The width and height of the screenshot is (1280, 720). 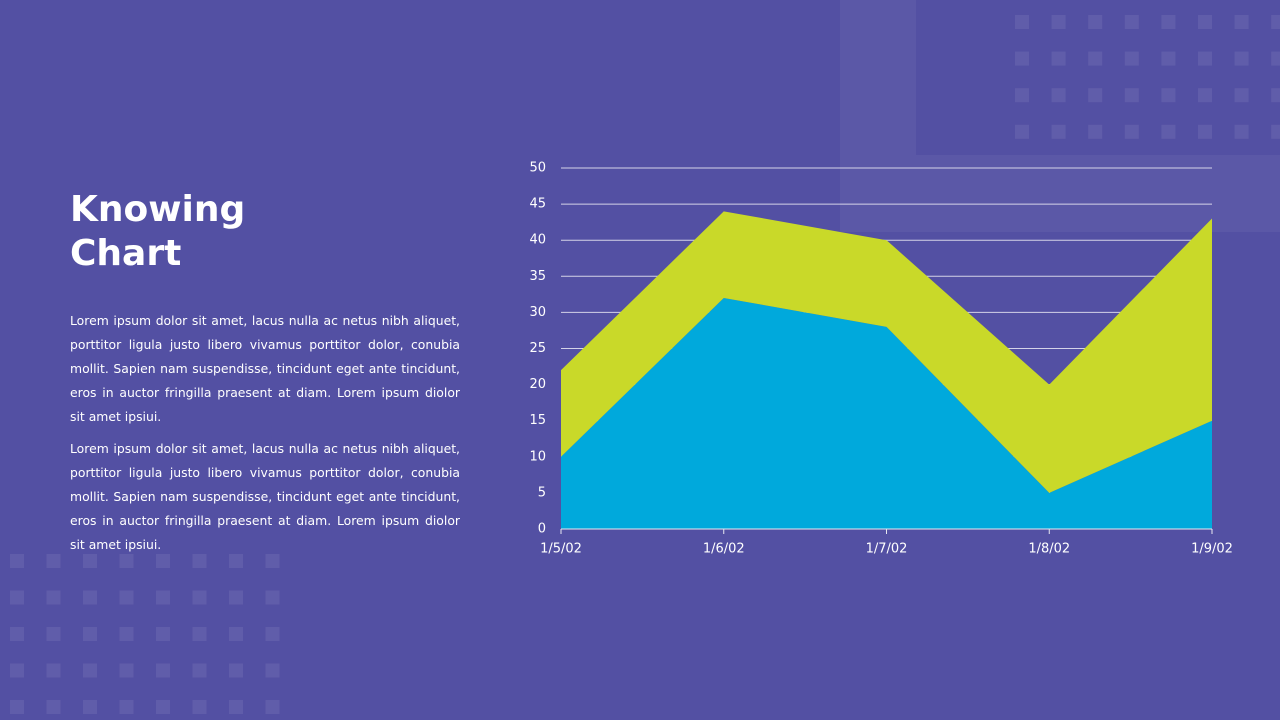 I want to click on y-tick-label: 10, so click(x=537, y=456).